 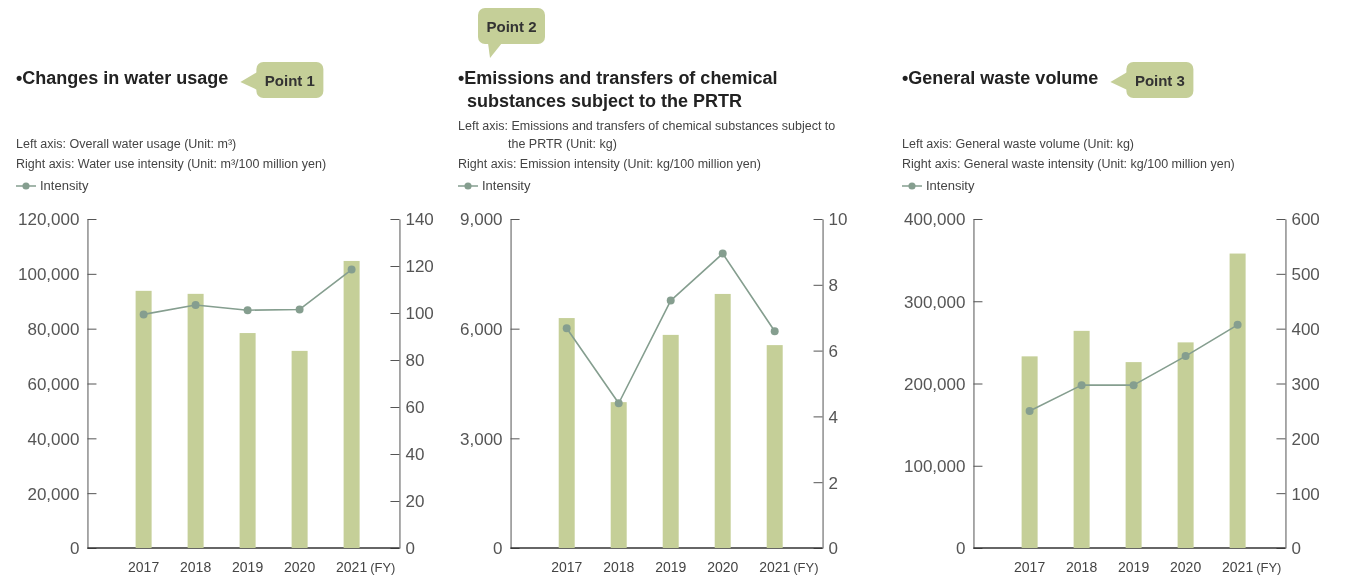 I want to click on text: Point 3, so click(x=1159, y=80).